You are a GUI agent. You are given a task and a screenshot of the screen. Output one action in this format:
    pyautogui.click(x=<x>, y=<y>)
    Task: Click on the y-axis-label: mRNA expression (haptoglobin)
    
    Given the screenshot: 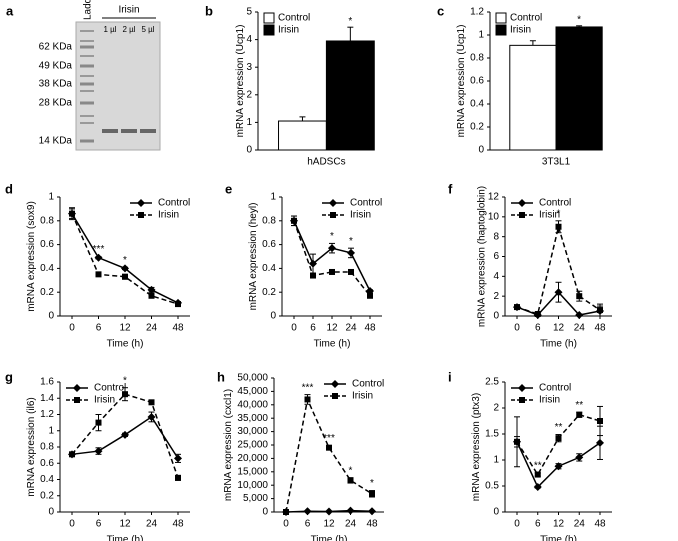 What is the action you would take?
    pyautogui.click(x=481, y=256)
    